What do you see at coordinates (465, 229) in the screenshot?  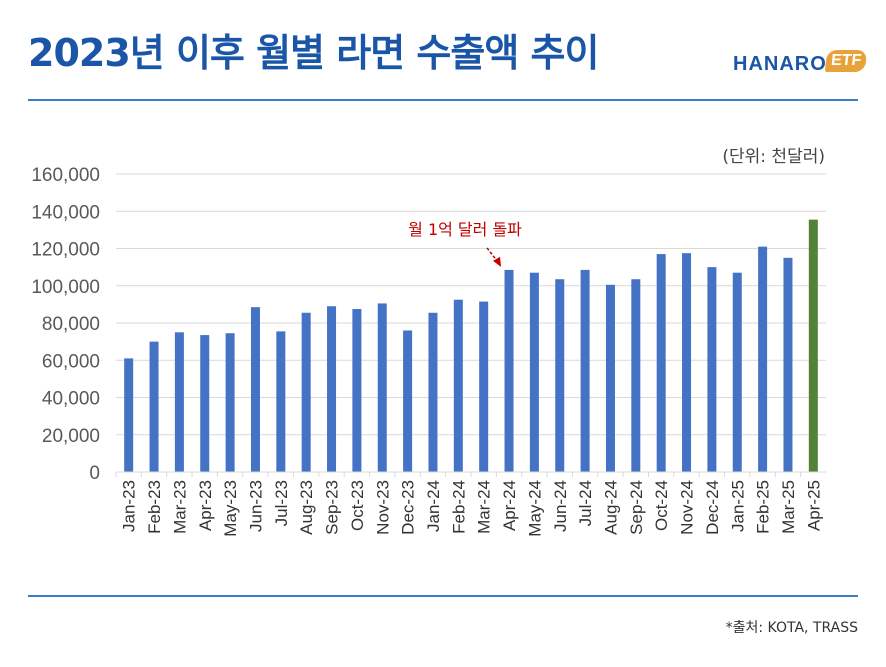 I see `annotation-text: 월 1억 달러 돌파` at bounding box center [465, 229].